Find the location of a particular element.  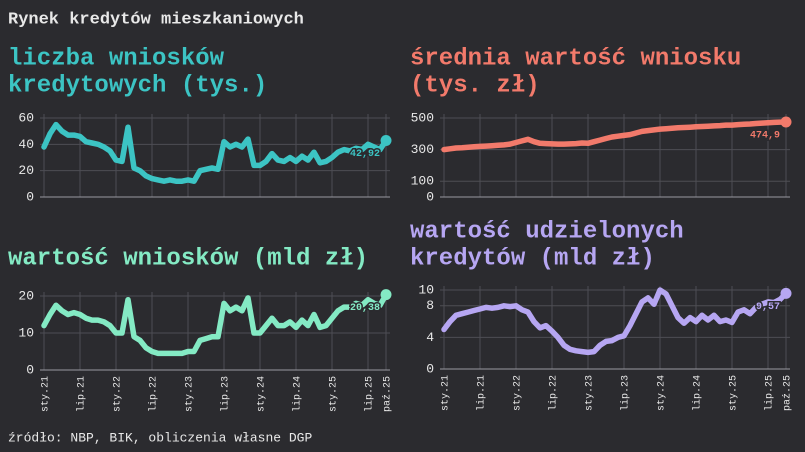

chart-title: średnia wartość wniosku is located at coordinates (575, 58).